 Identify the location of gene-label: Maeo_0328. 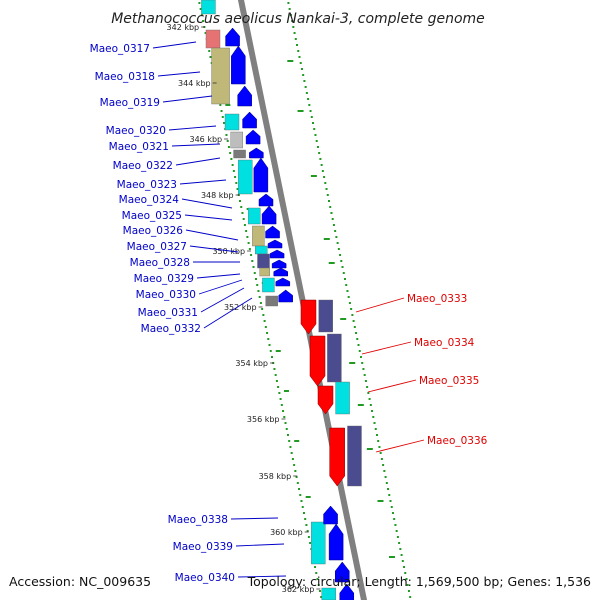
(160, 263).